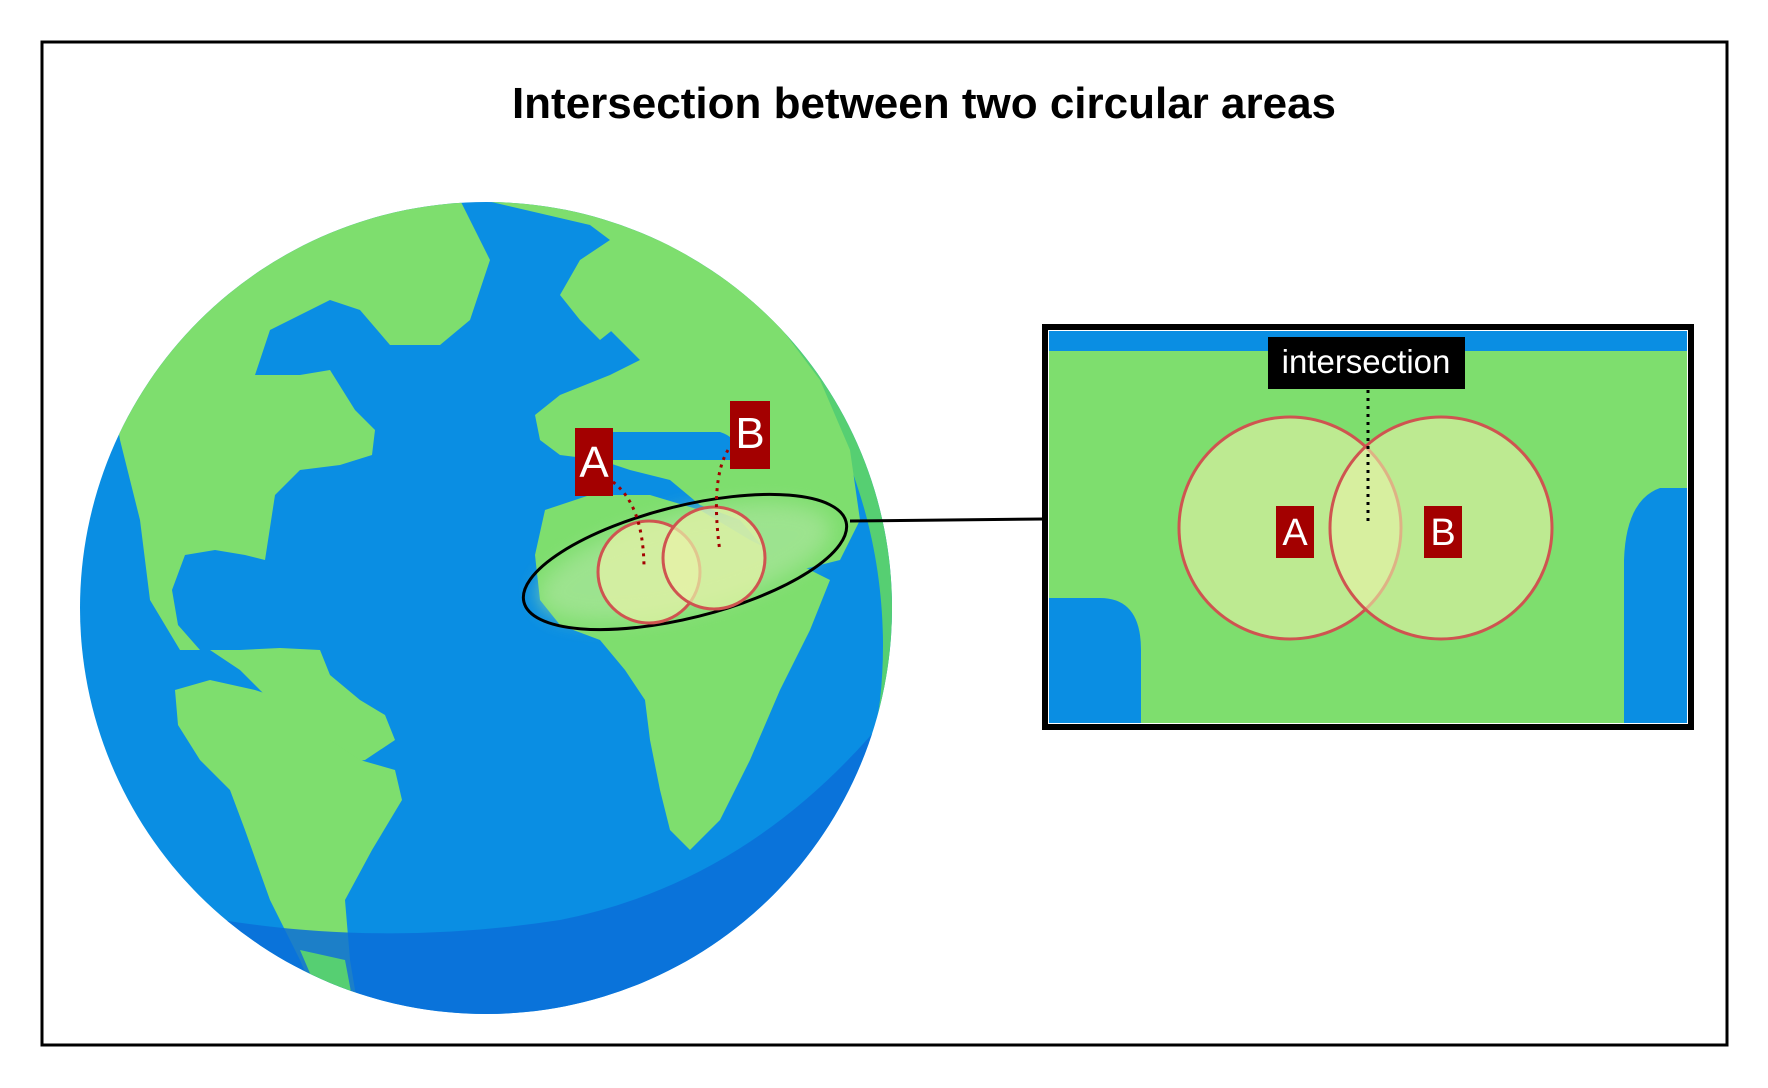  I want to click on zoom-connector-line, so click(947, 520).